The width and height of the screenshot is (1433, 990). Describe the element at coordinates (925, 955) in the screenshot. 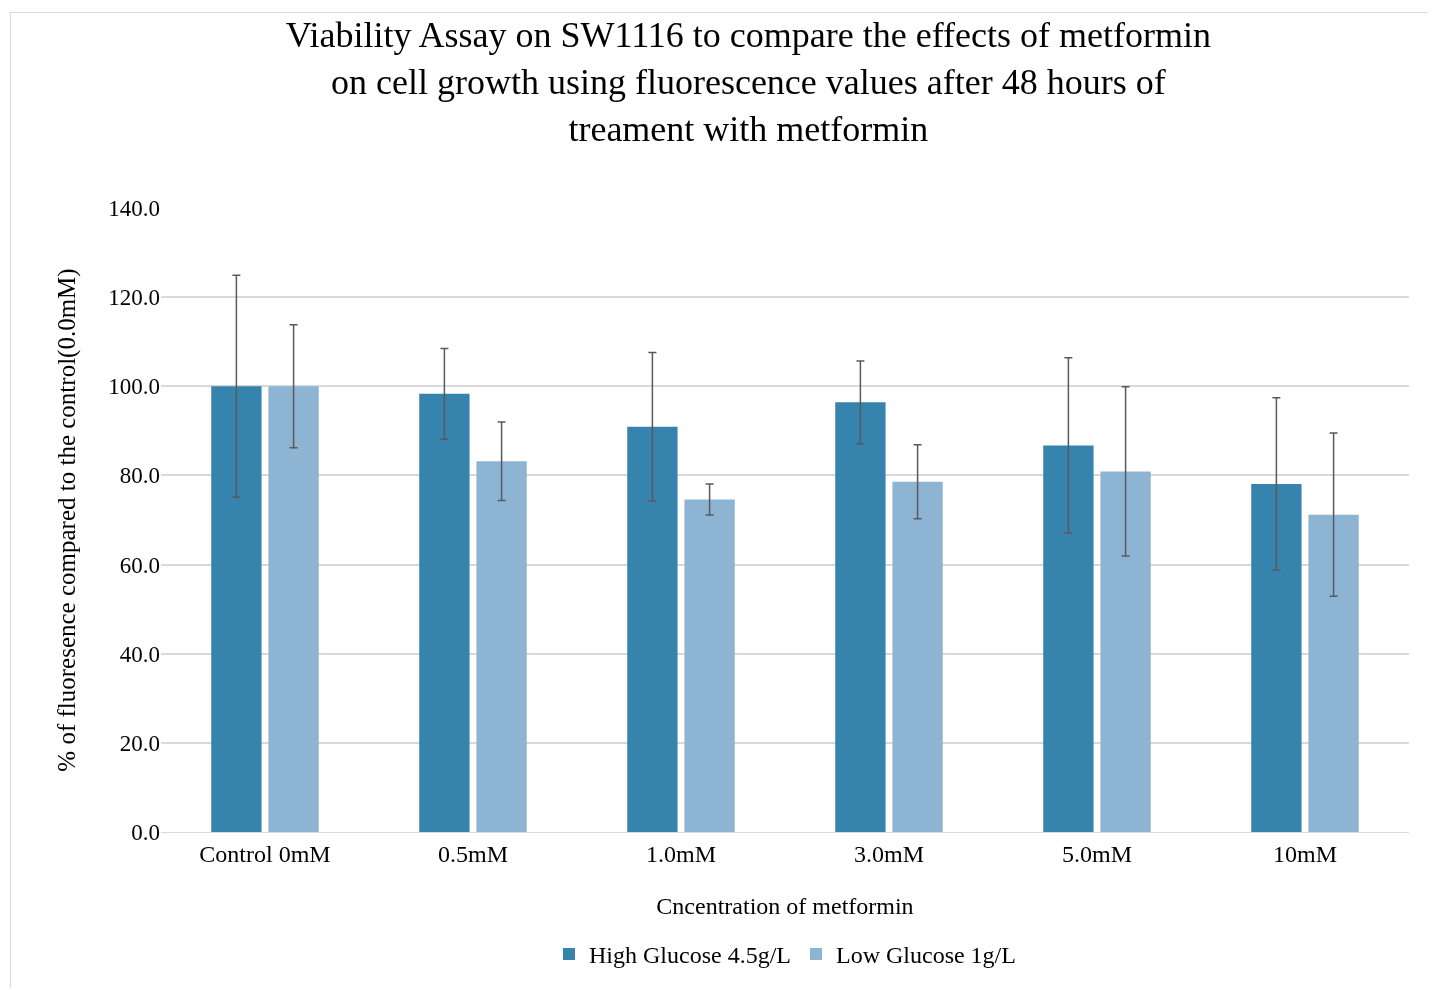

I see `legend-label: Low Glucose 1g/L` at that location.